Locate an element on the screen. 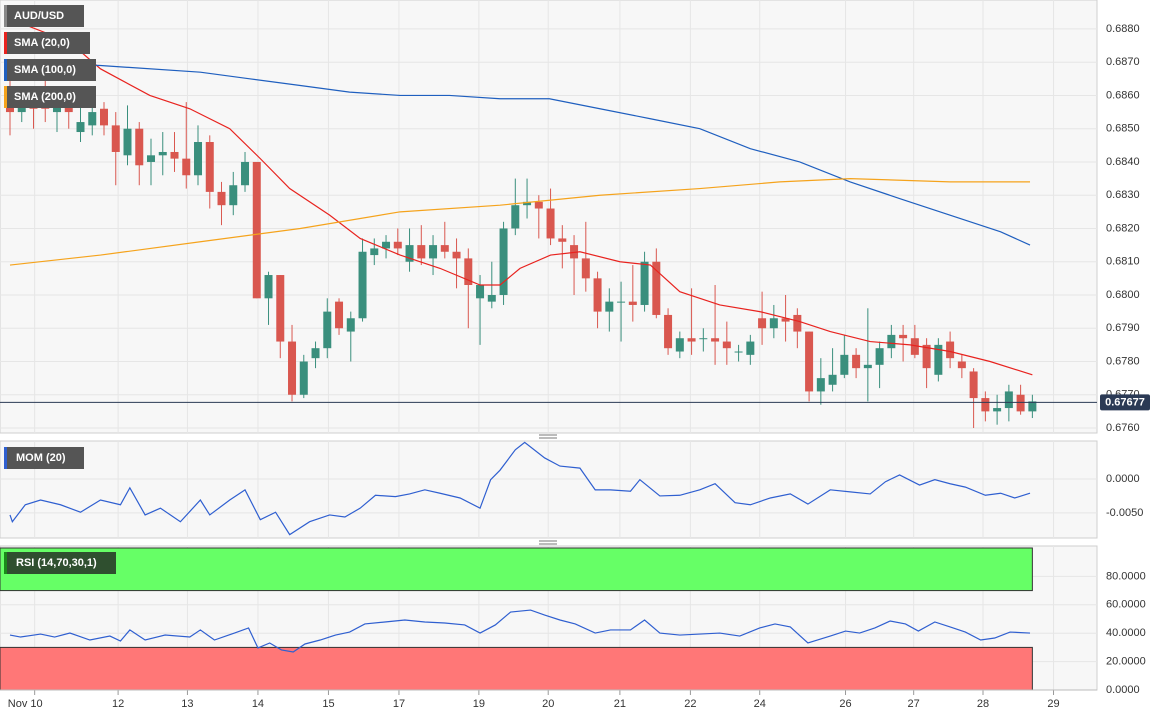 Image resolution: width=1176 pixels, height=717 pixels. y-tick-label: 0.6810 is located at coordinates (1123, 262).